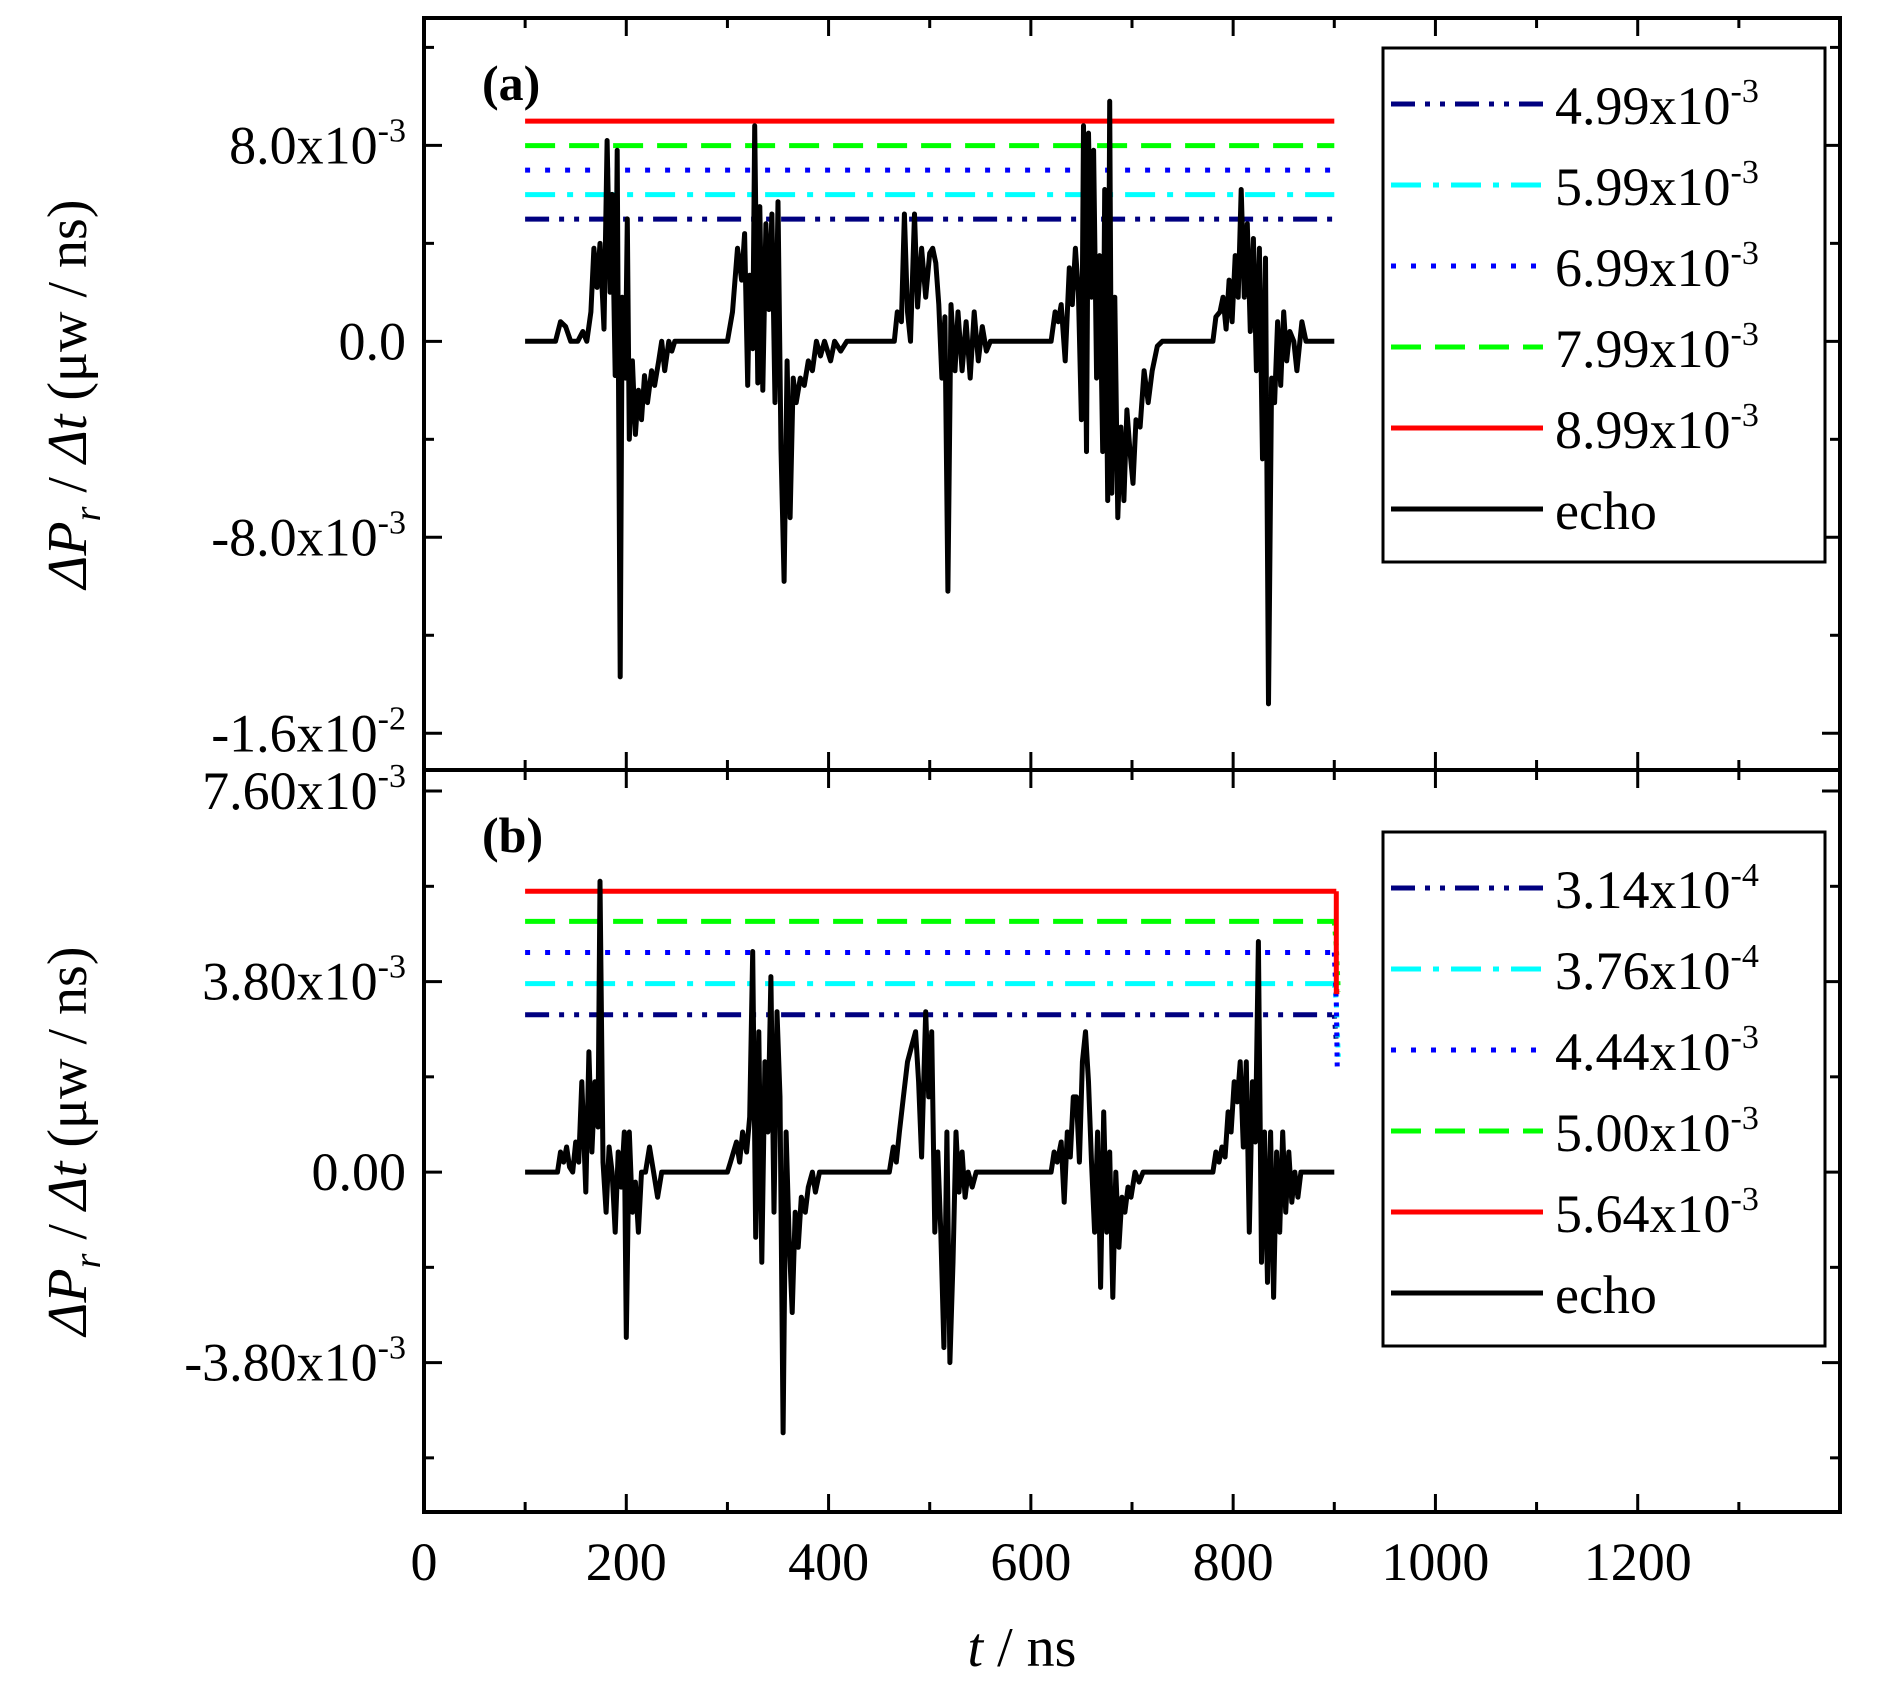 The image size is (1888, 1700). I want to click on legend-label-5.99x10-3: 5.99x10⁻³, so click(1657, 185).